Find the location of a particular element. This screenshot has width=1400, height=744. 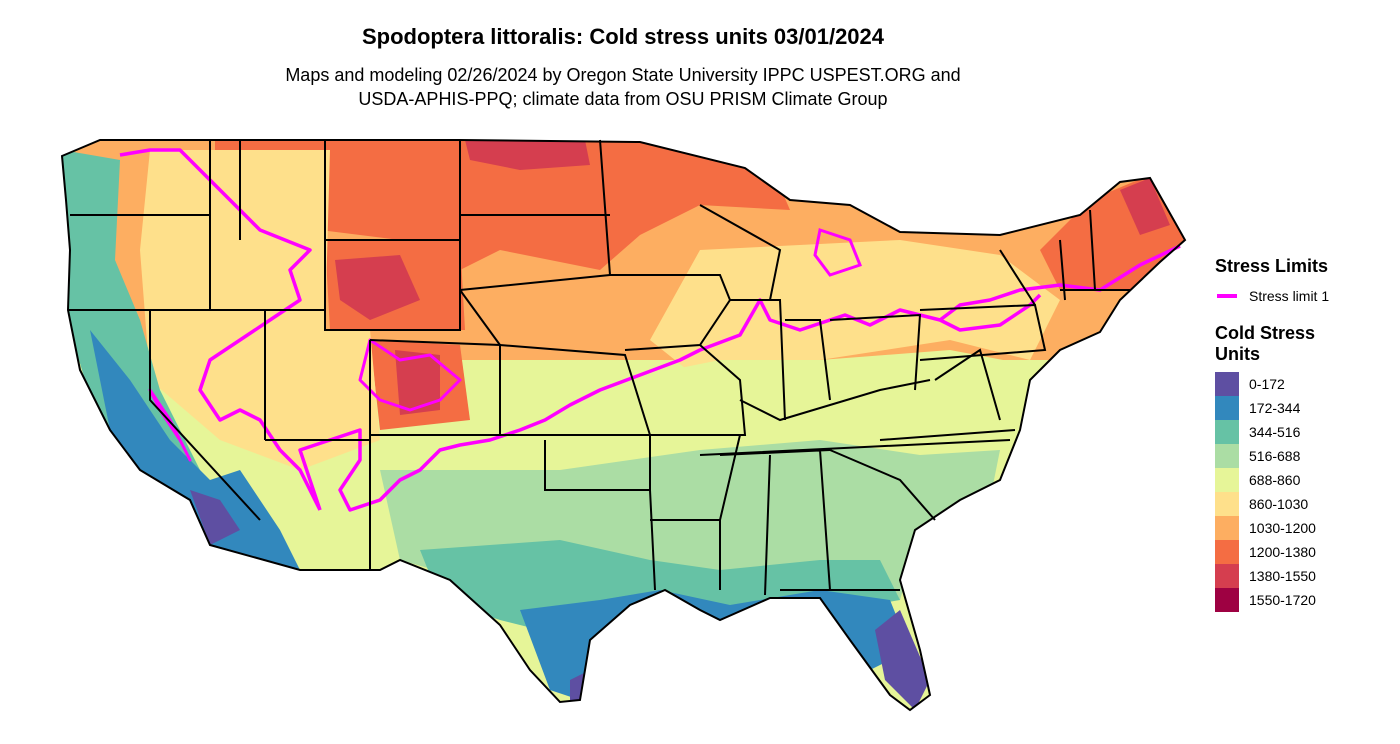

band-1200-1380-northern-plains is located at coordinates (502, 205).